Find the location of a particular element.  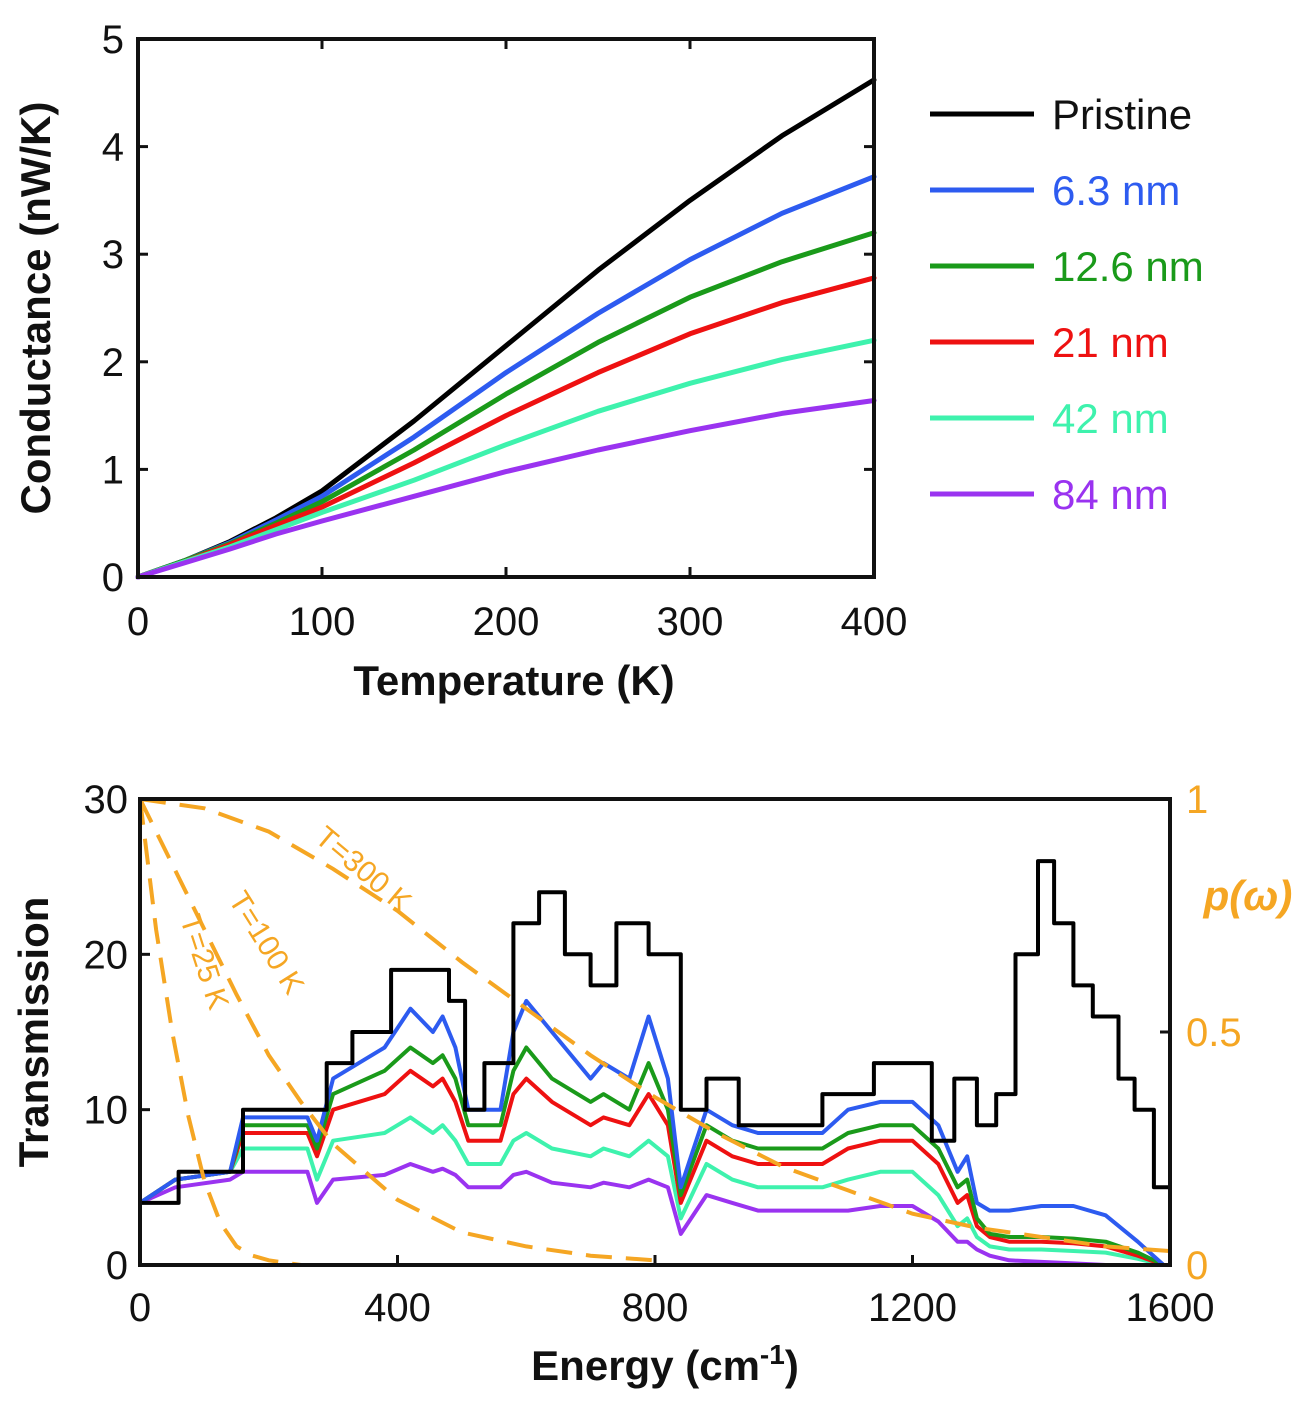

transmission-y-tick-label: 20 is located at coordinates (106, 955).